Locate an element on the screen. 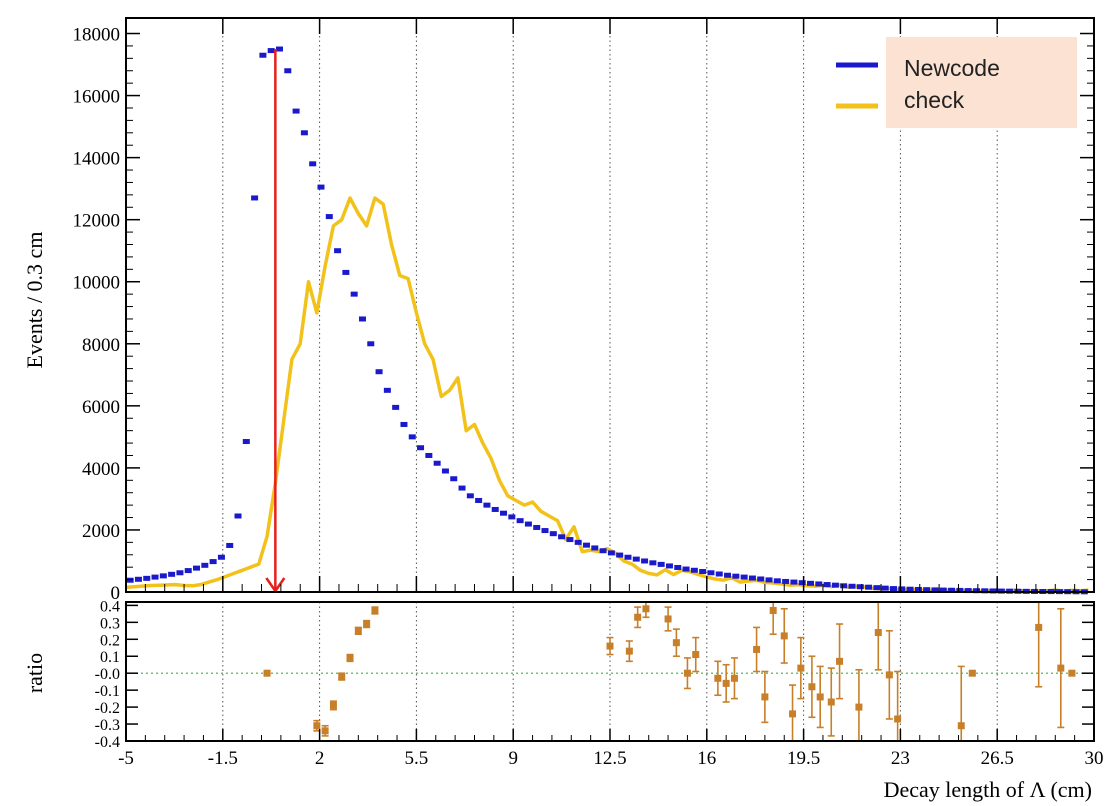  series-ratio is located at coordinates (669, 671).